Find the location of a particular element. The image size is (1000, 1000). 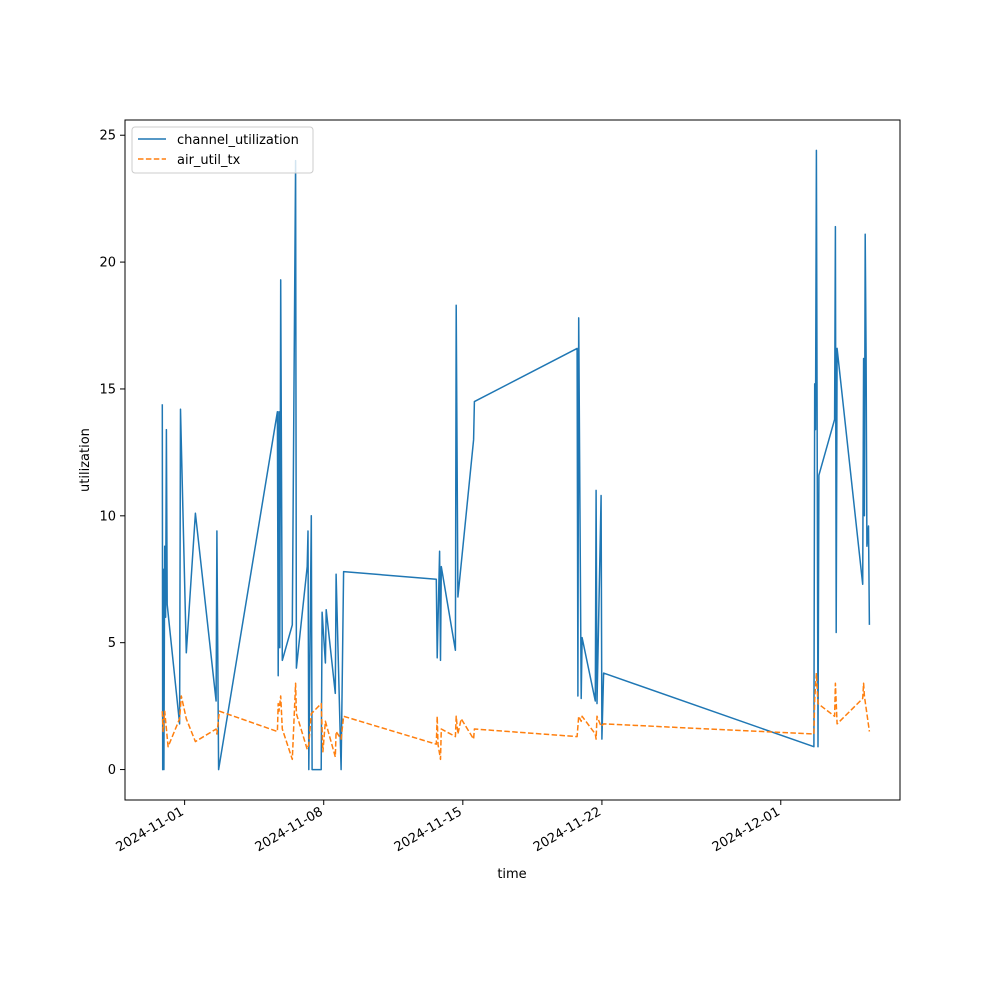

series-line-air-util-tx is located at coordinates (516, 716).